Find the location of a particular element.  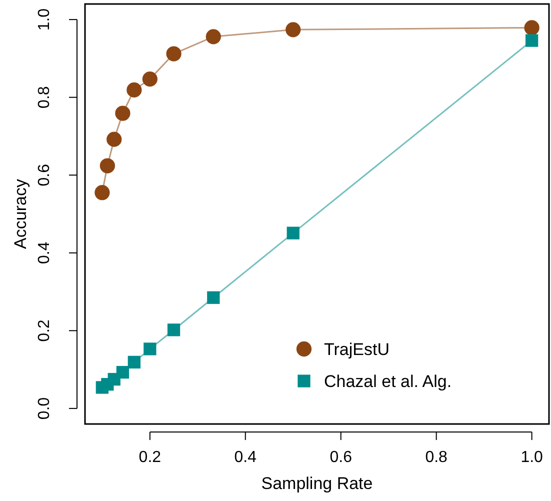

y-tick-label: 0.0 is located at coordinates (44, 408).